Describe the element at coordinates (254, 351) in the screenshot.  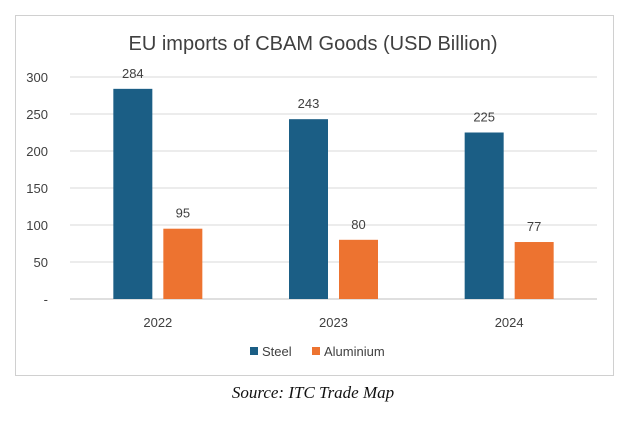
I see `legend-swatch-steel` at that location.